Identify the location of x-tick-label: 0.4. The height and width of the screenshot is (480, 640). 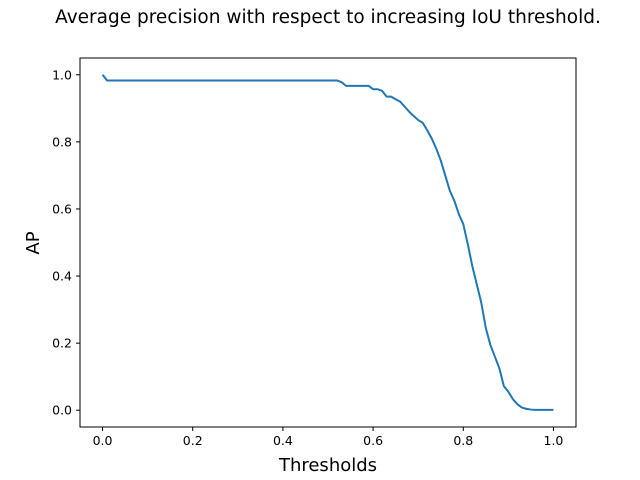
(283, 440).